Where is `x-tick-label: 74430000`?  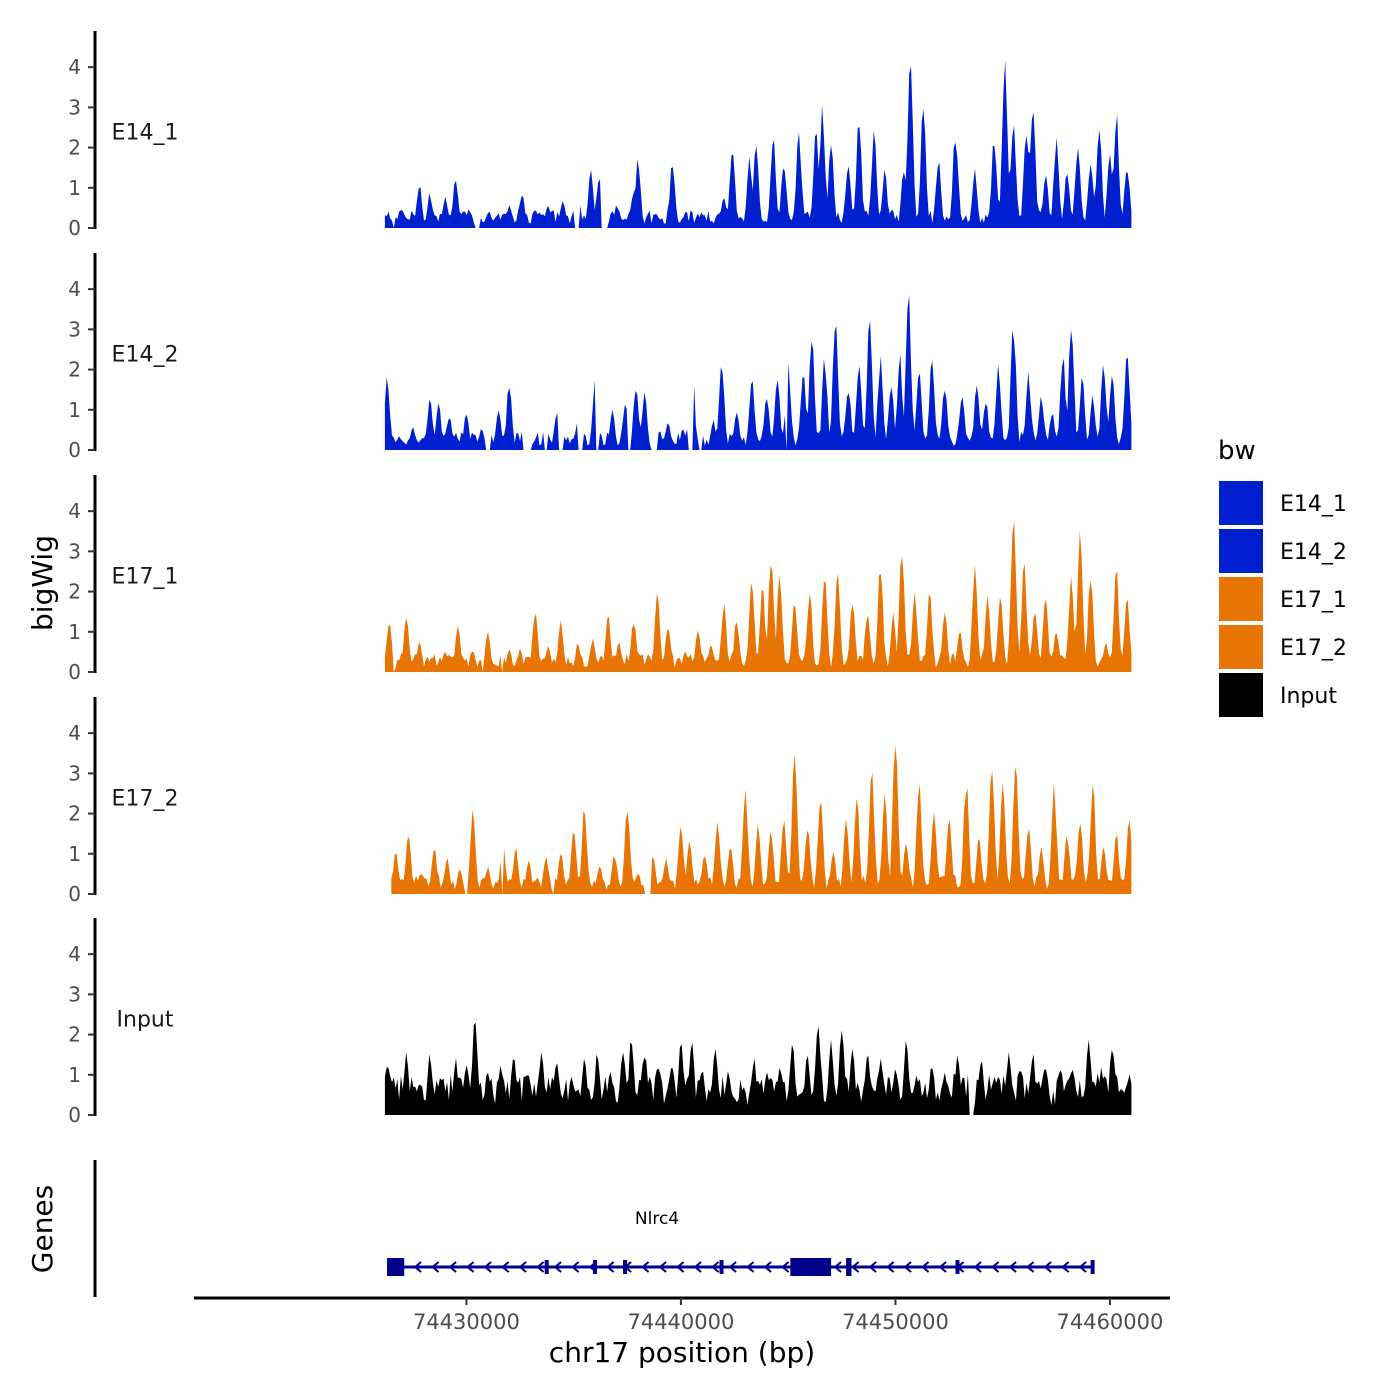 x-tick-label: 74430000 is located at coordinates (466, 1322).